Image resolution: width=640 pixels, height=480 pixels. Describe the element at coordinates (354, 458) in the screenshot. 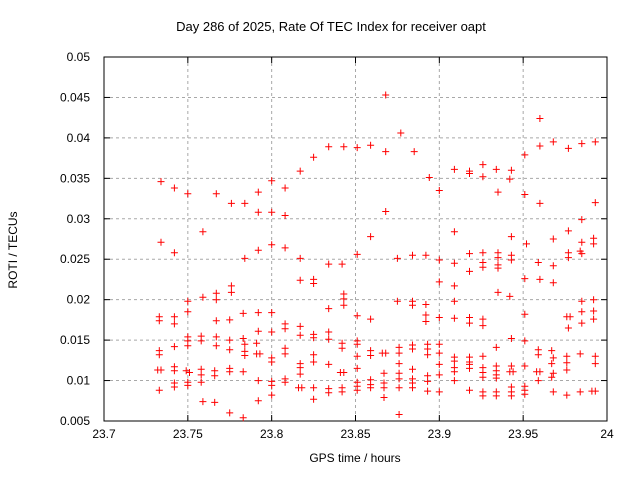

I see `x-axis-label: GPS time / hours` at that location.